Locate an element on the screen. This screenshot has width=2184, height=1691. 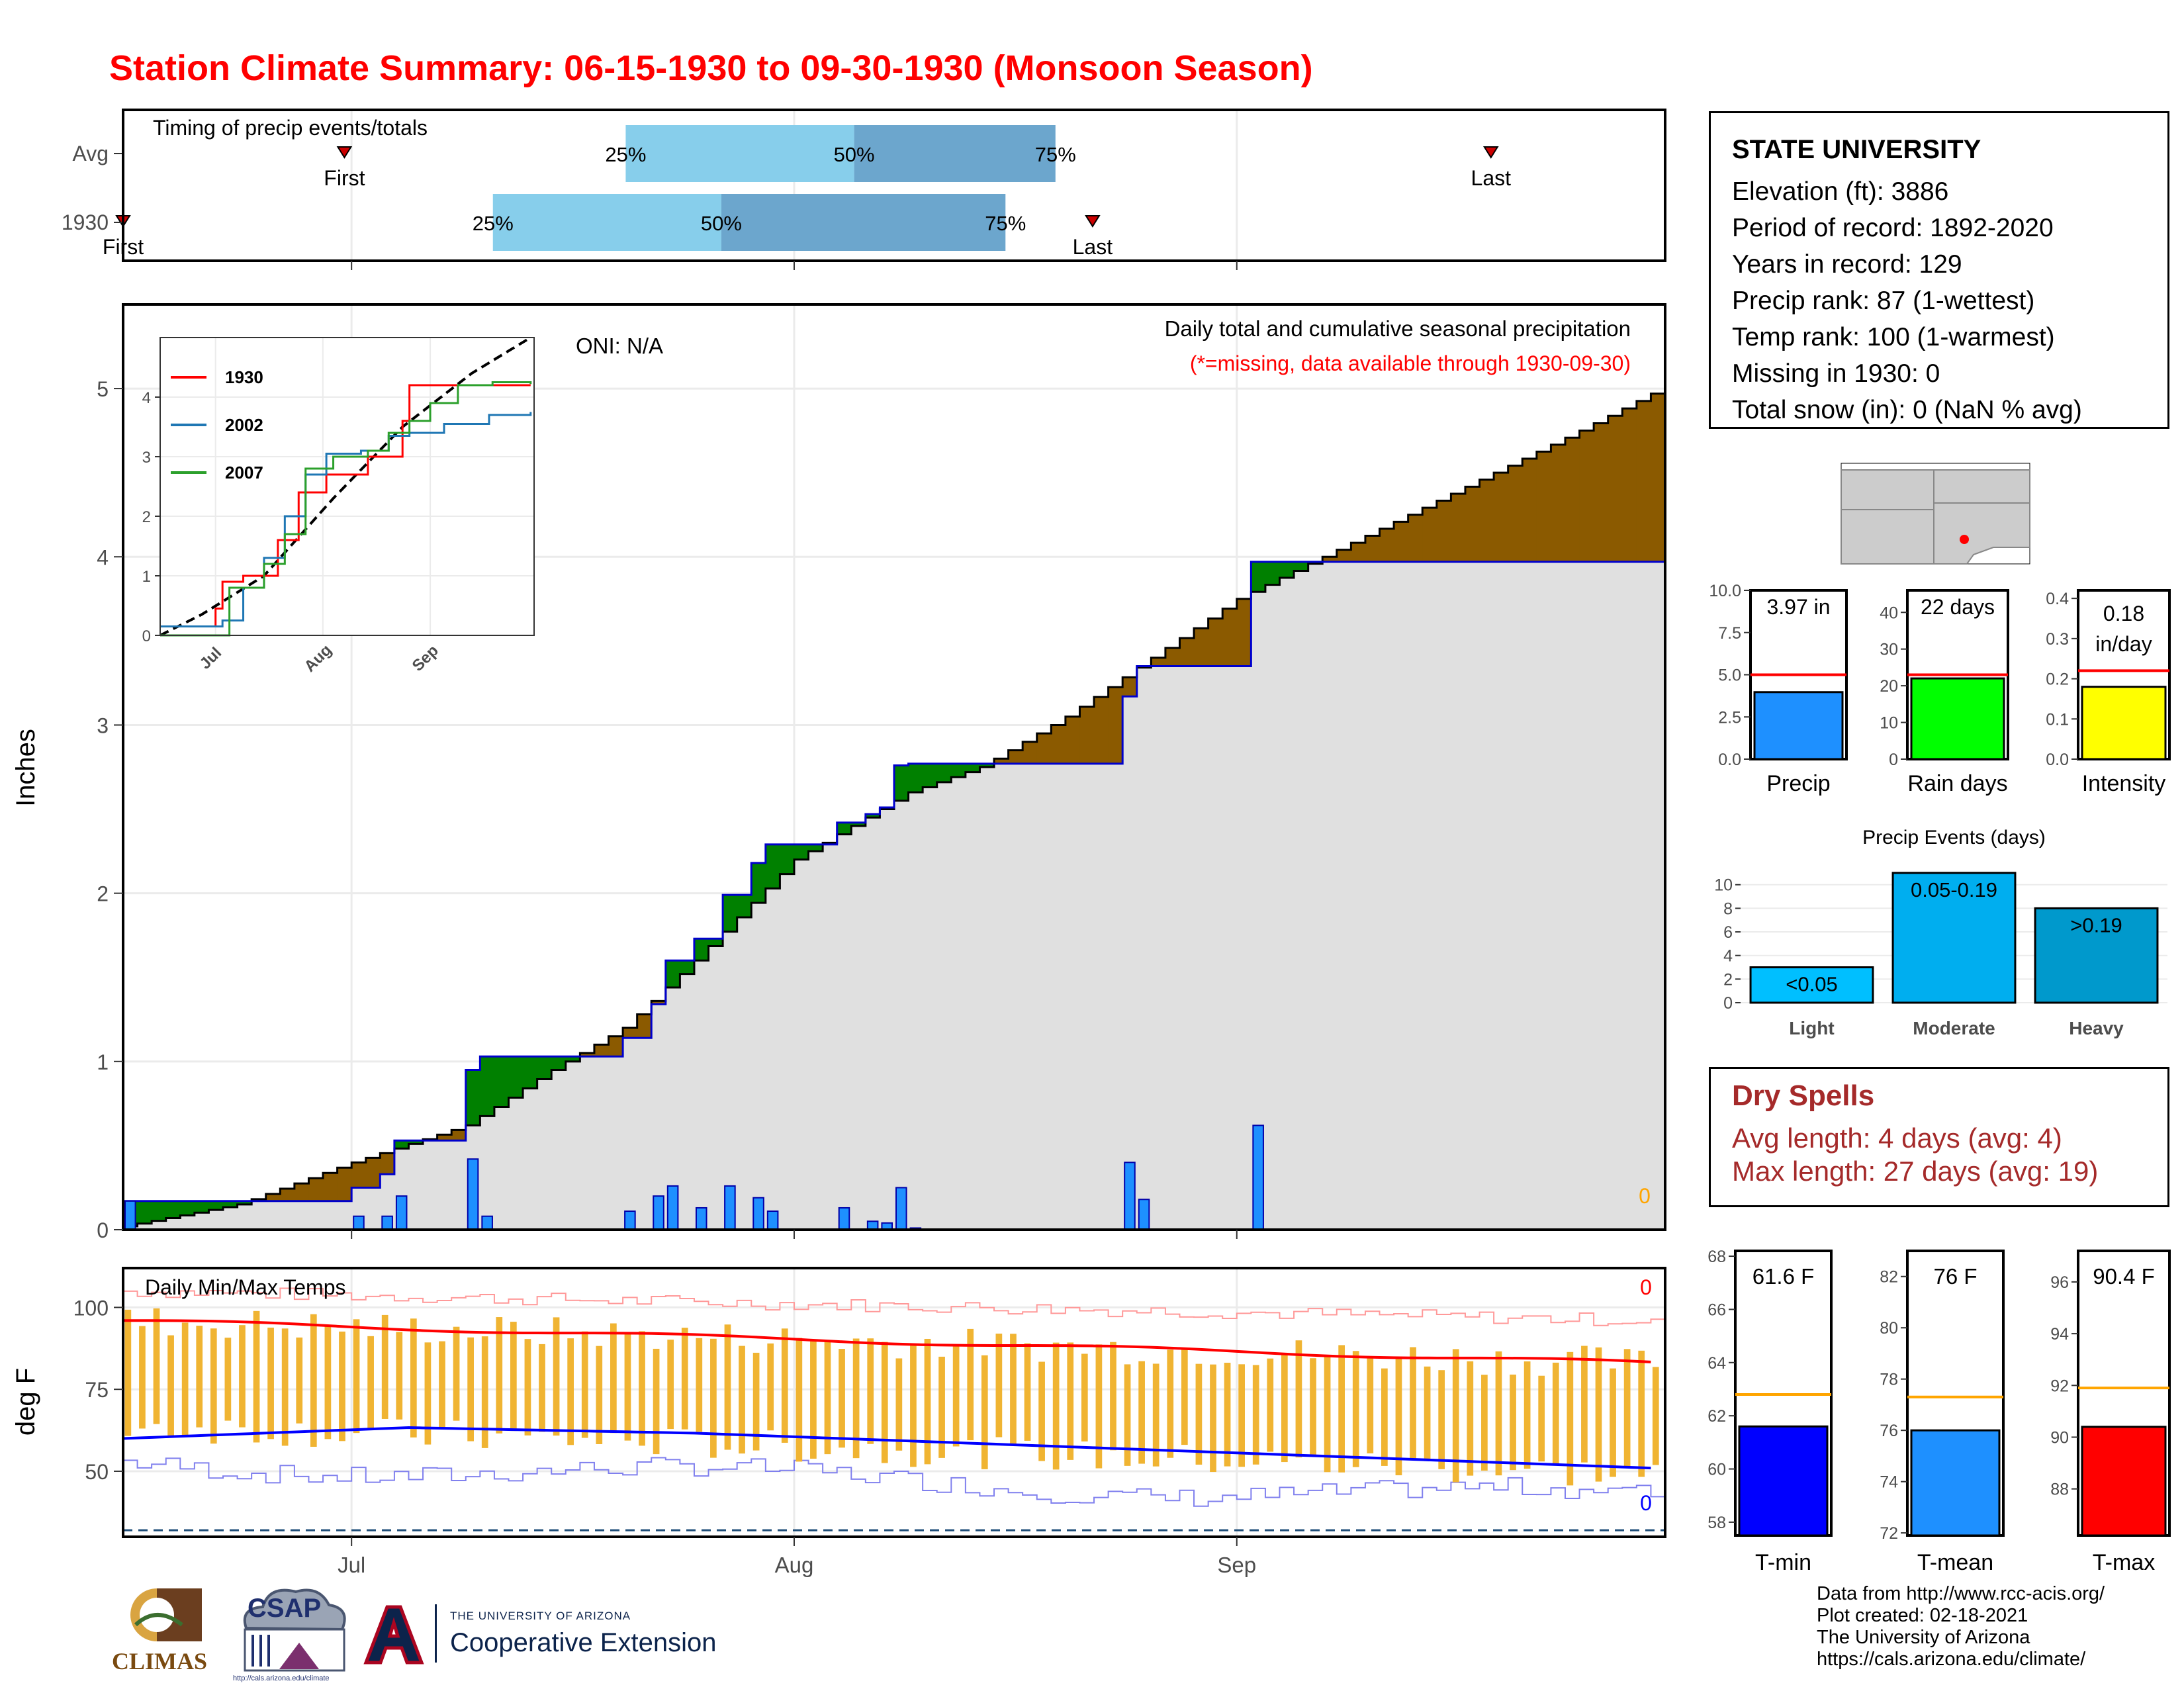
precip-summary-value-label: 0.18 is located at coordinates (2123, 613).